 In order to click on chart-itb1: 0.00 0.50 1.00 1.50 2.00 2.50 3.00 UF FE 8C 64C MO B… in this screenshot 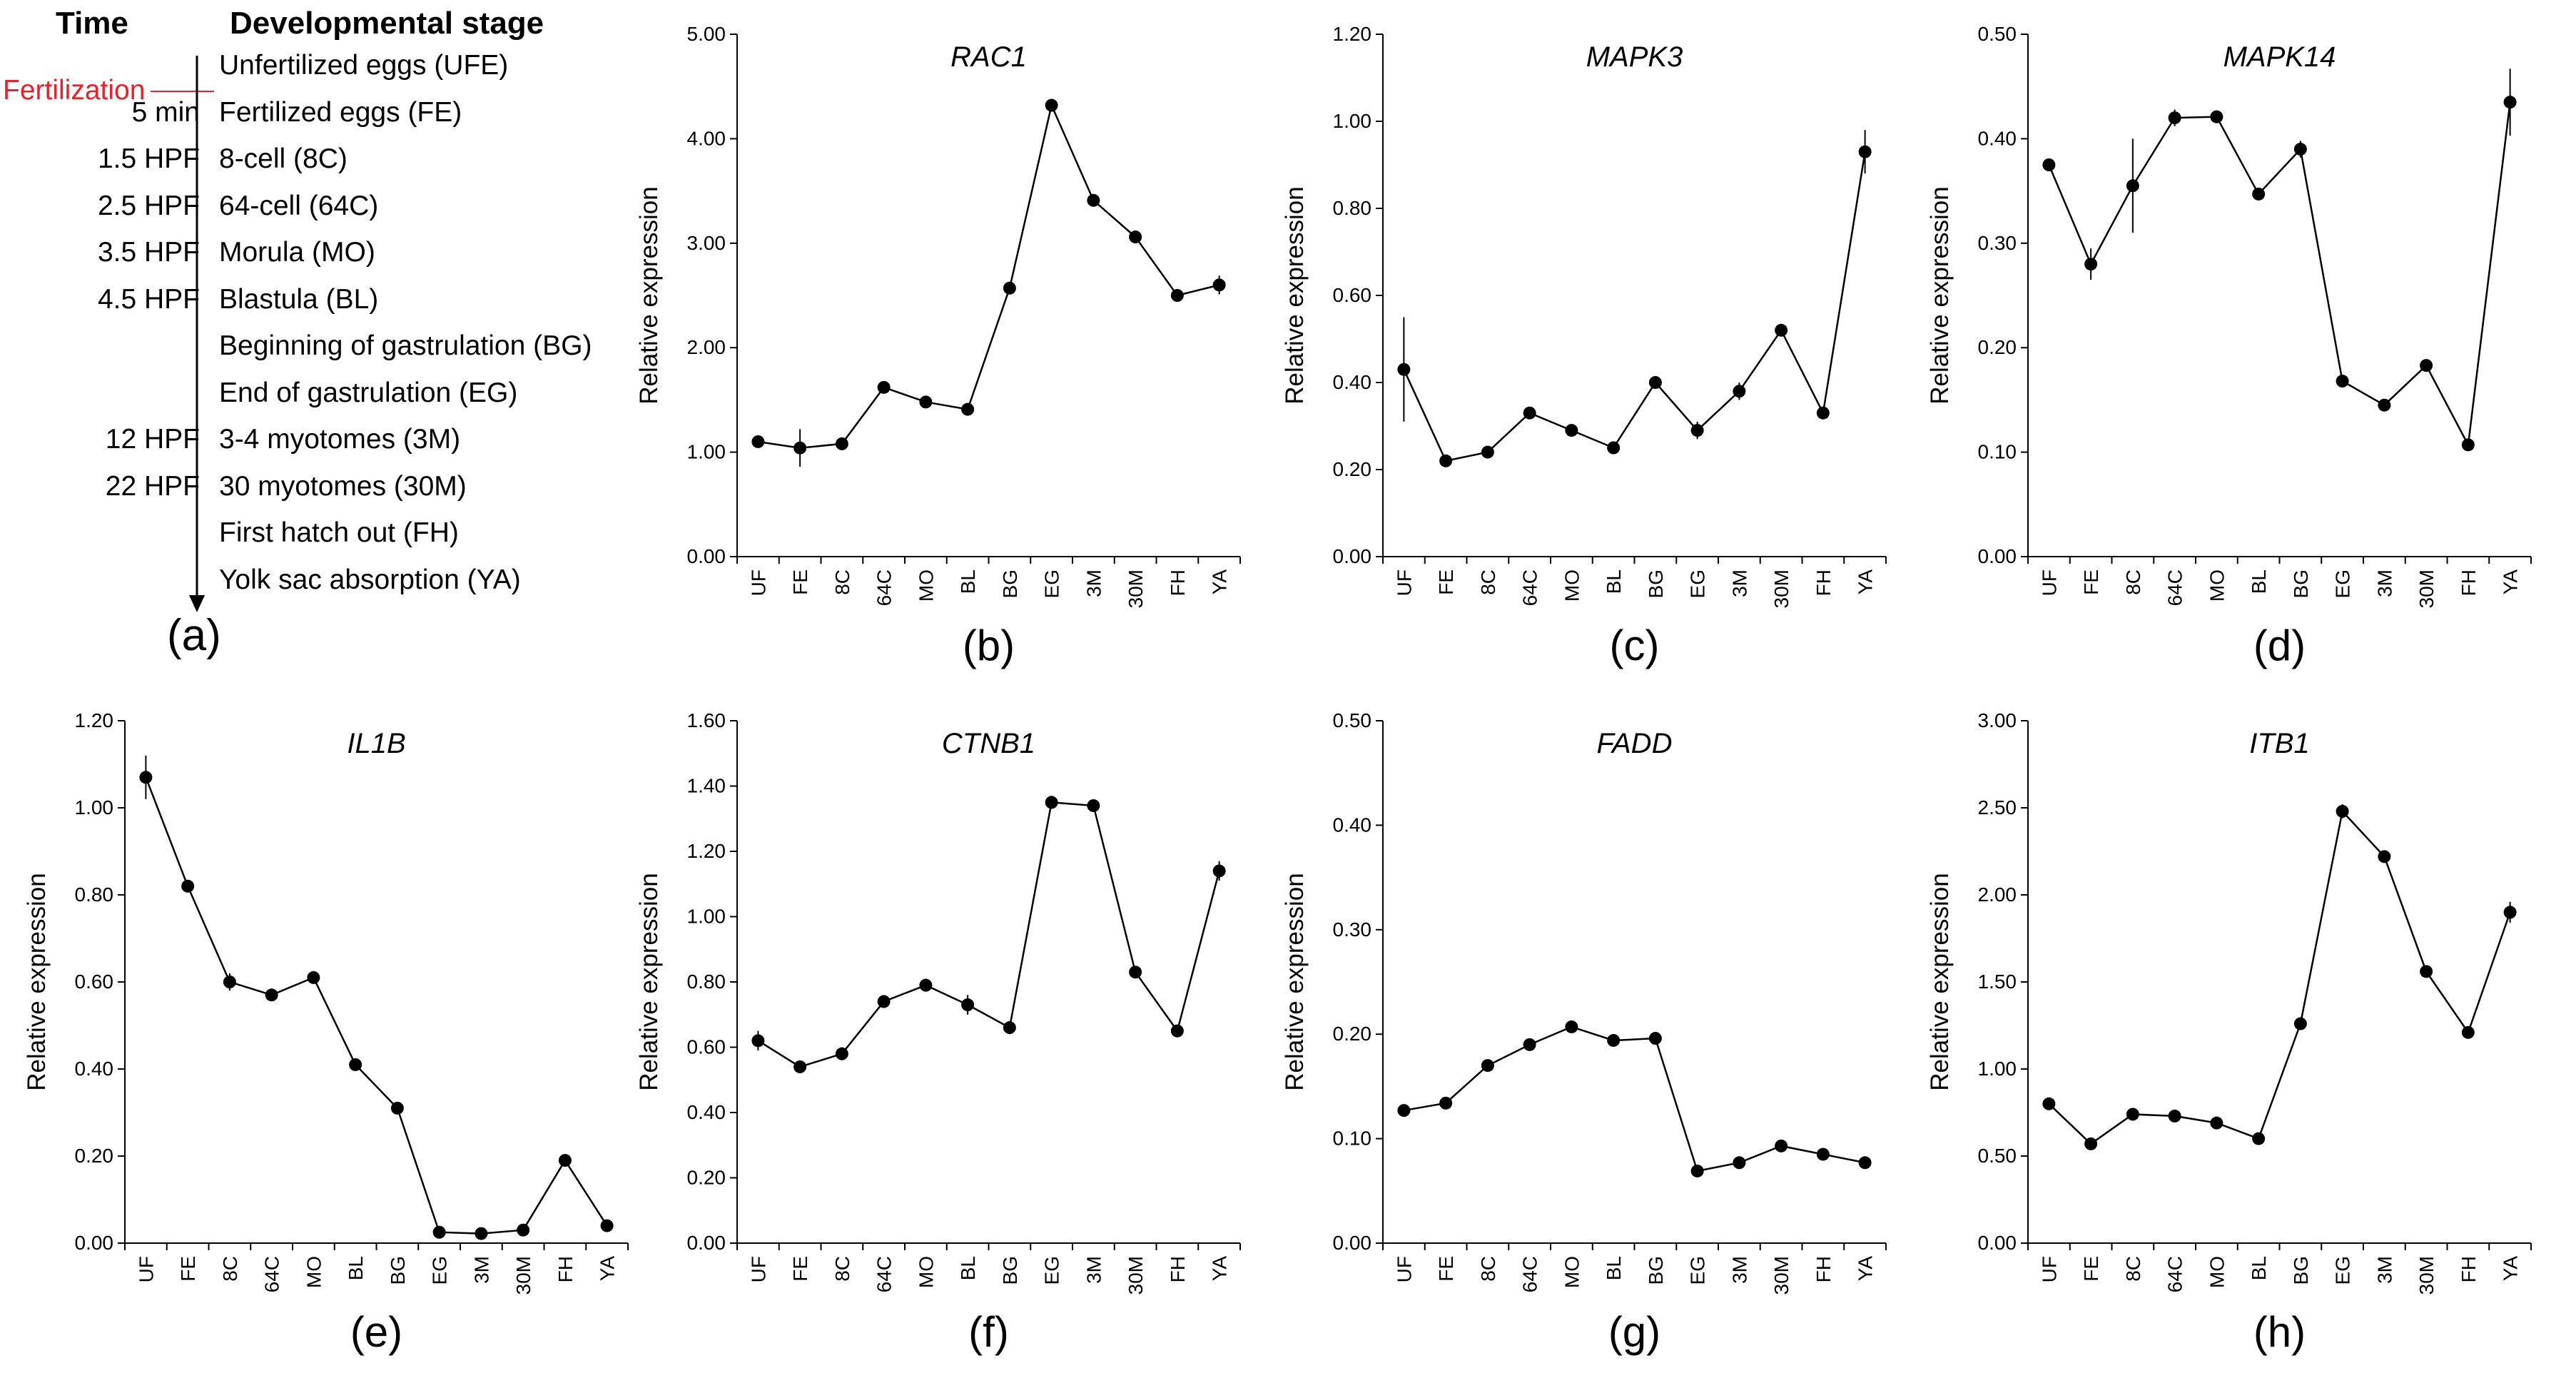, I will do `click(2229, 1032)`.